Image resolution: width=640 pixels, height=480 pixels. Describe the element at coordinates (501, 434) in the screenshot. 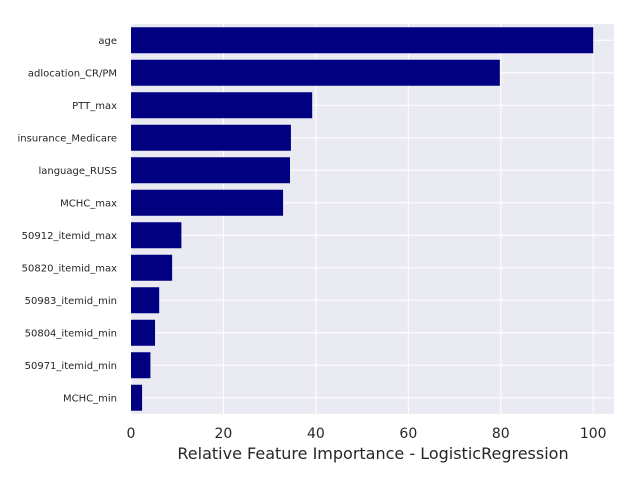

I see `x-tick-label: 80` at that location.